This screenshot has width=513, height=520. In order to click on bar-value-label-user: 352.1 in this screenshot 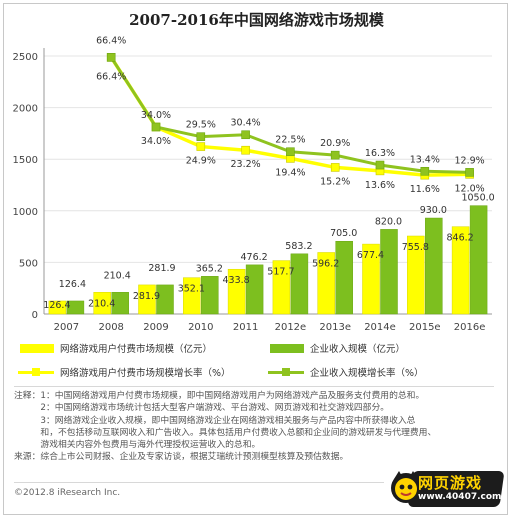, I will do `click(191, 289)`.